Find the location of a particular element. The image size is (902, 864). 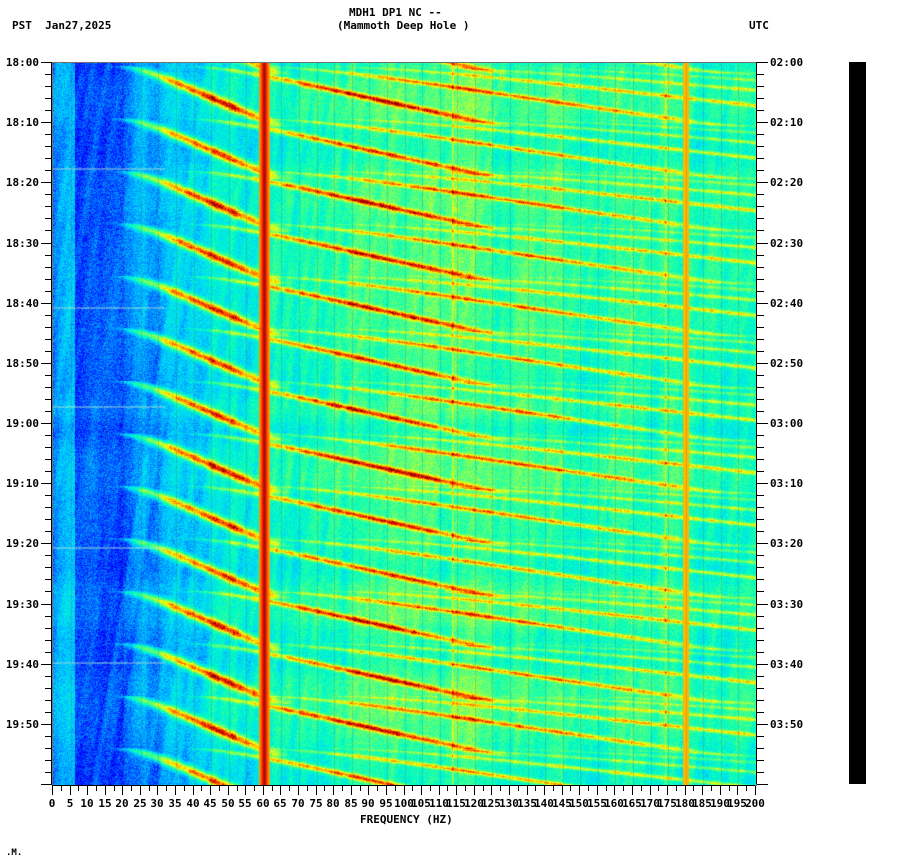

freq-label: 180 is located at coordinates (685, 803).